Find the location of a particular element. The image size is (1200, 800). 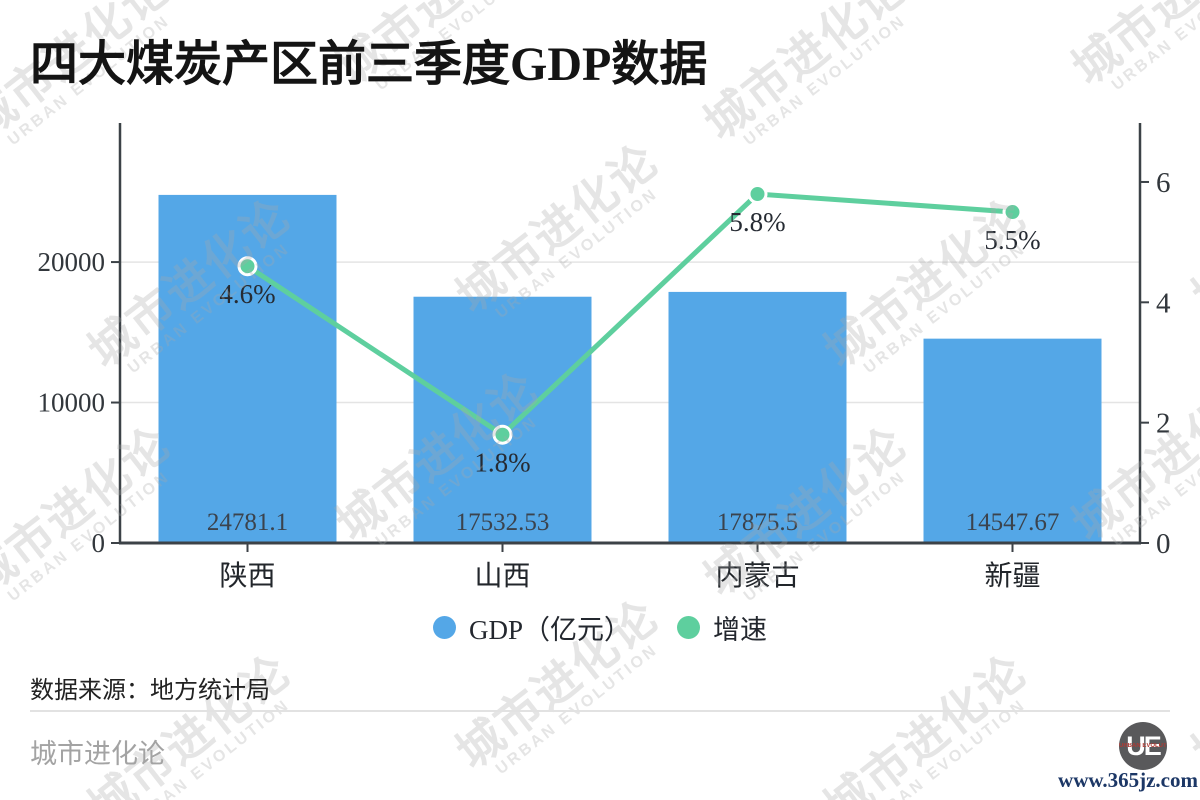

urban-evolution-logo-icon: UE URBAN EVOLUTION is located at coordinates (1143, 746).